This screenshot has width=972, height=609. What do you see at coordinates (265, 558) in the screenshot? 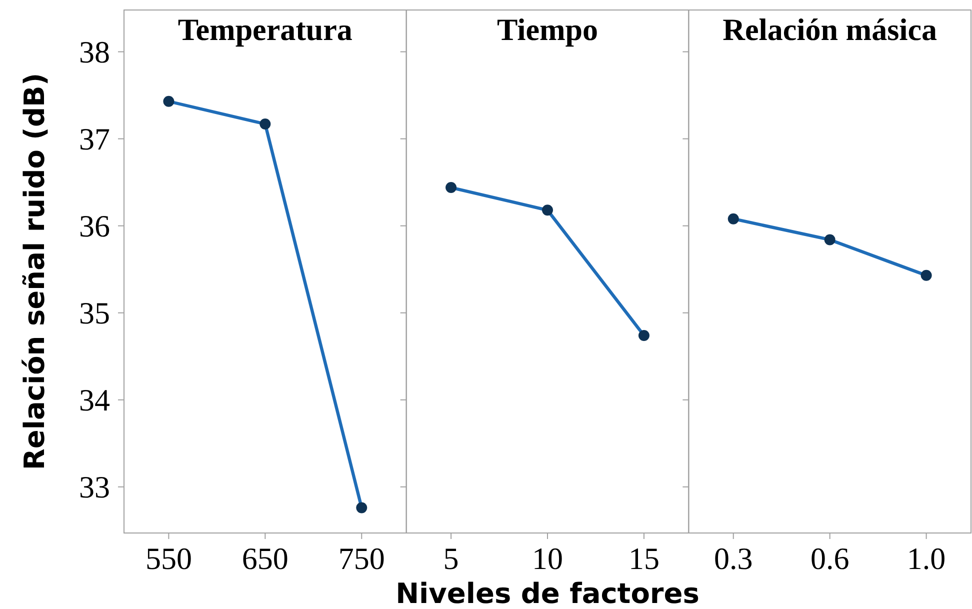
I see `x-tick-label: 650` at bounding box center [265, 558].